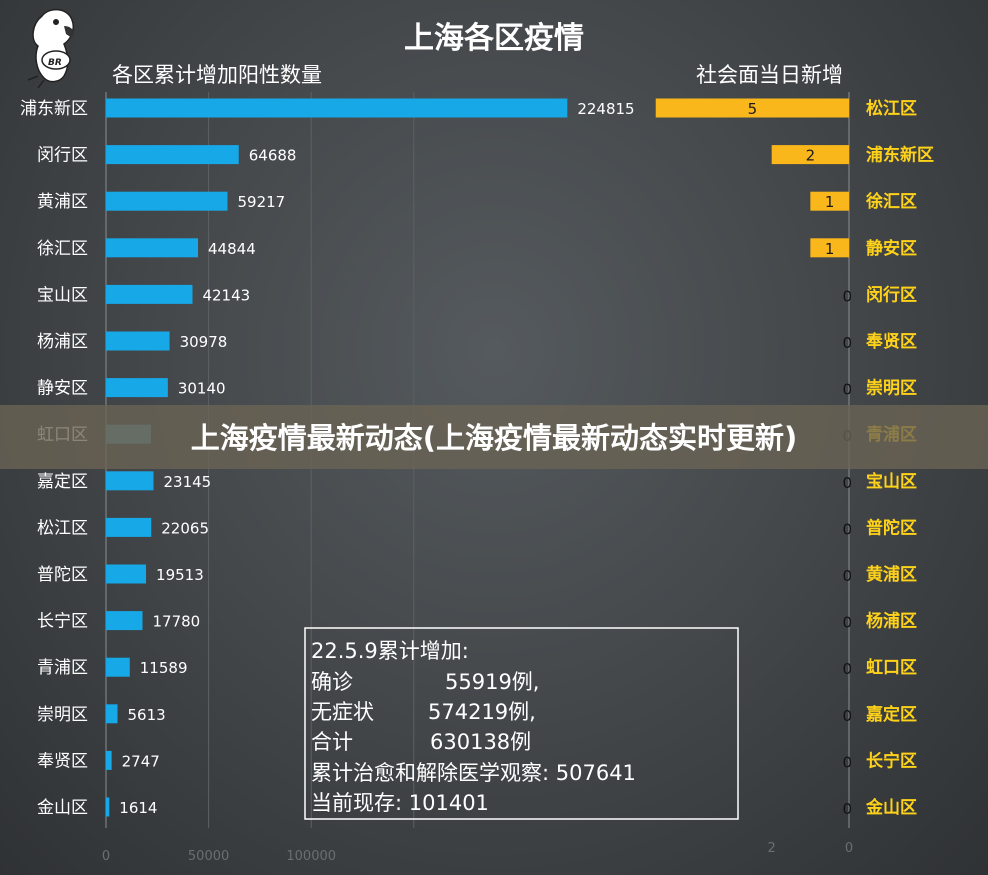  I want to click on left-value-label: 11589, so click(164, 668).